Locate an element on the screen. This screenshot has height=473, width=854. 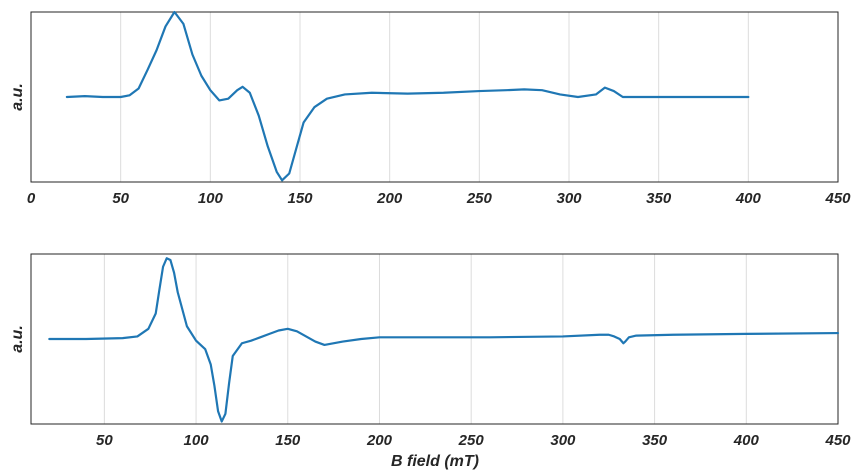
top-x-tick-label: 450 is located at coordinates (837, 198).